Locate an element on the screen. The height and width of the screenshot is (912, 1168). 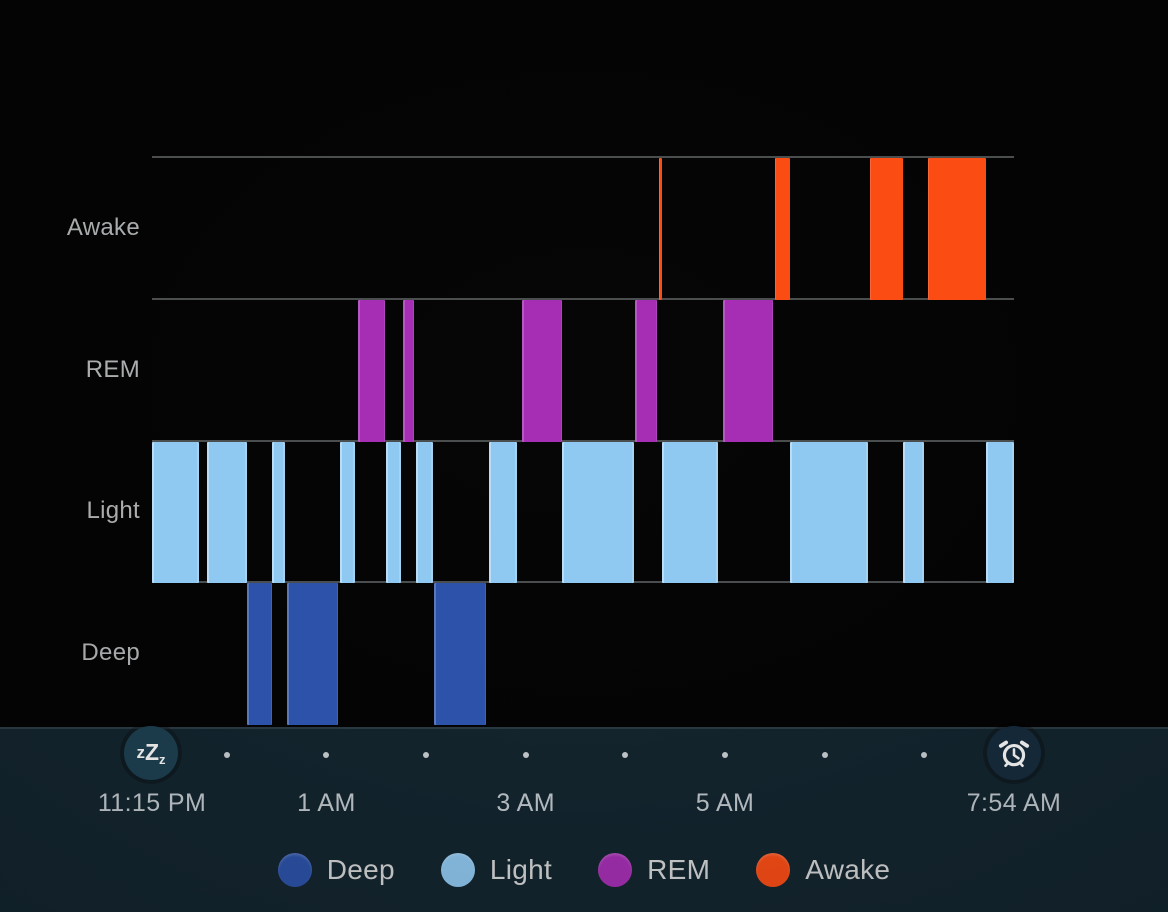
legend-item-light: Light is located at coordinates (496, 870).